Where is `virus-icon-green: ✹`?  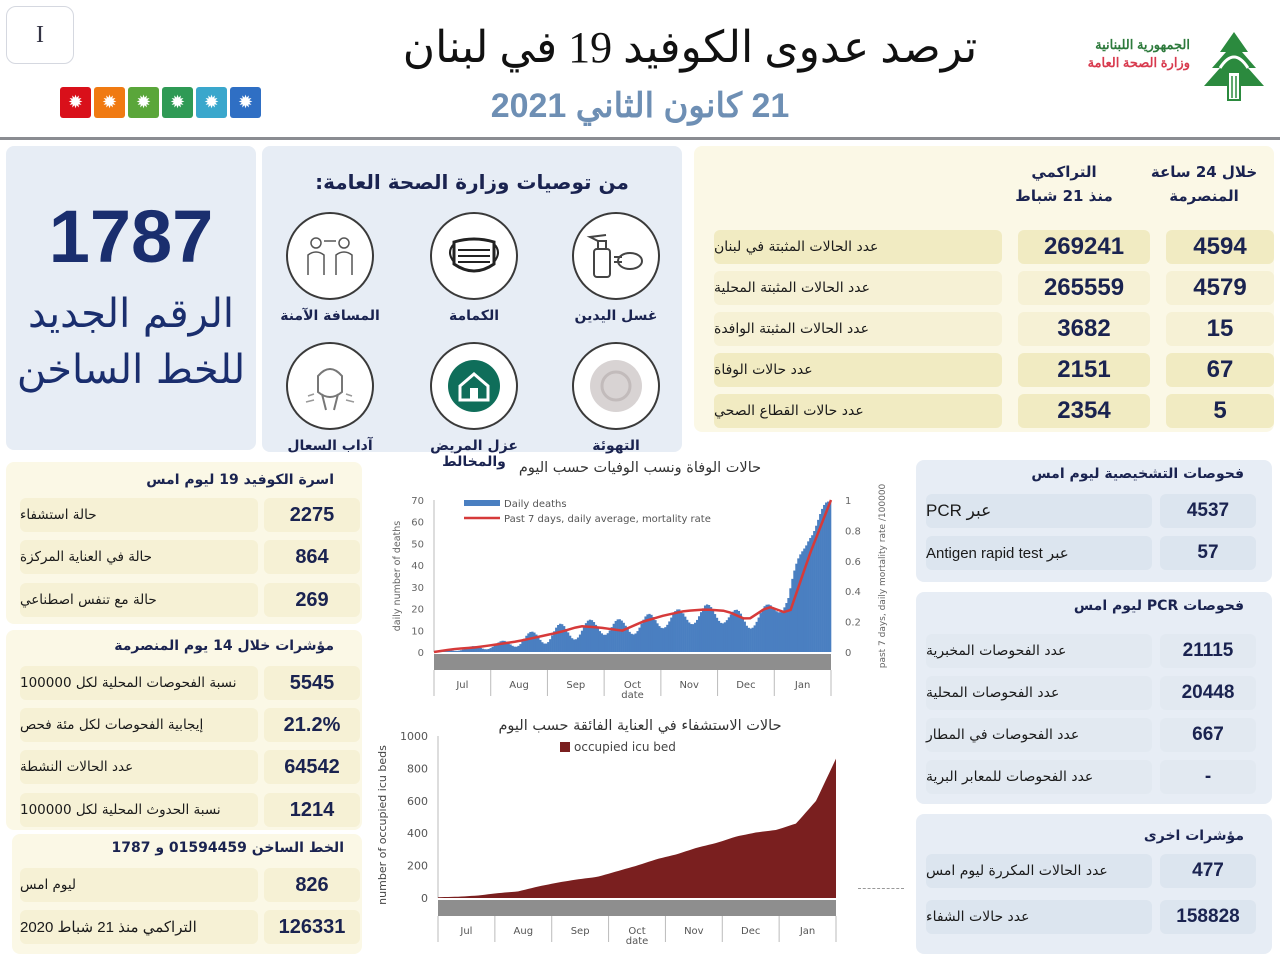 virus-icon-green: ✹ is located at coordinates (177, 102).